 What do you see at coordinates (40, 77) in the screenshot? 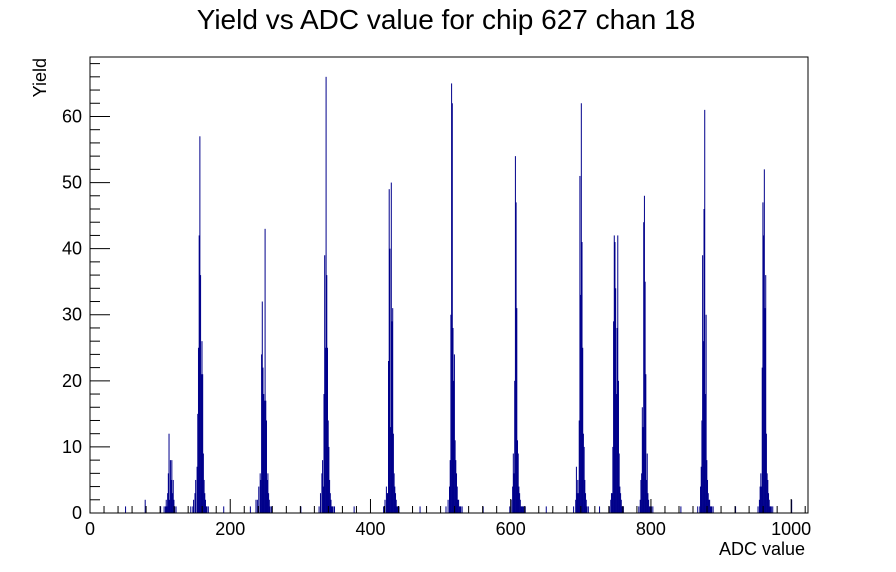
I see `y-axis-label: Yield` at bounding box center [40, 77].